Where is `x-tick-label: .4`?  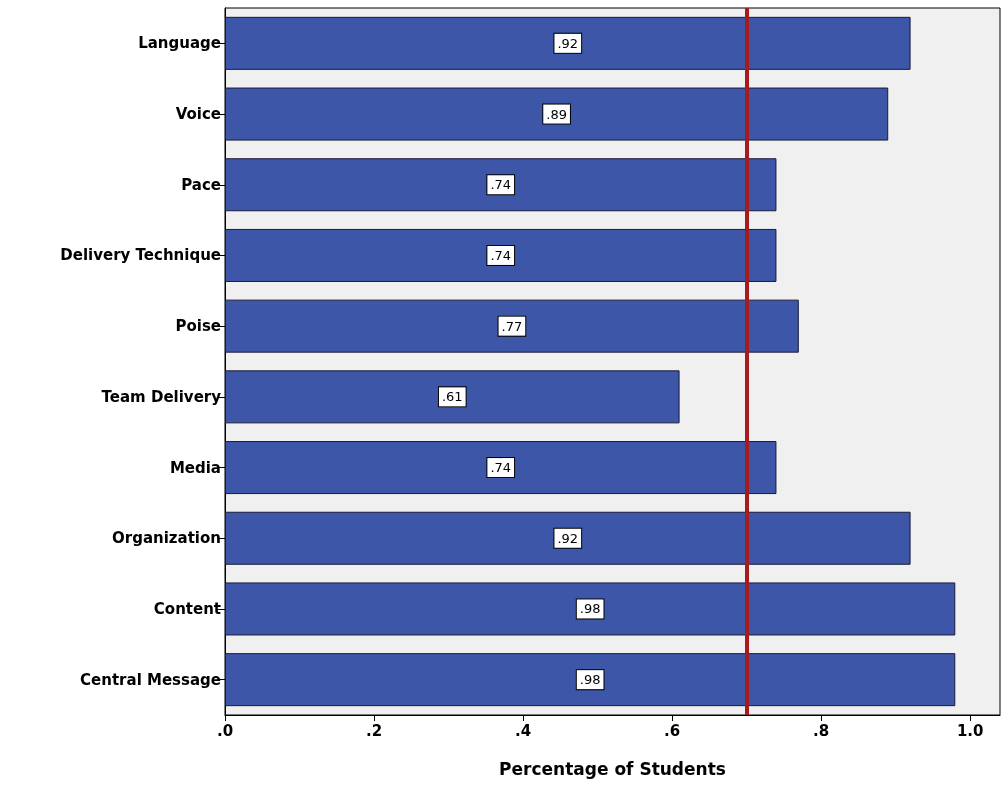
x-tick-label: .4 is located at coordinates (523, 730).